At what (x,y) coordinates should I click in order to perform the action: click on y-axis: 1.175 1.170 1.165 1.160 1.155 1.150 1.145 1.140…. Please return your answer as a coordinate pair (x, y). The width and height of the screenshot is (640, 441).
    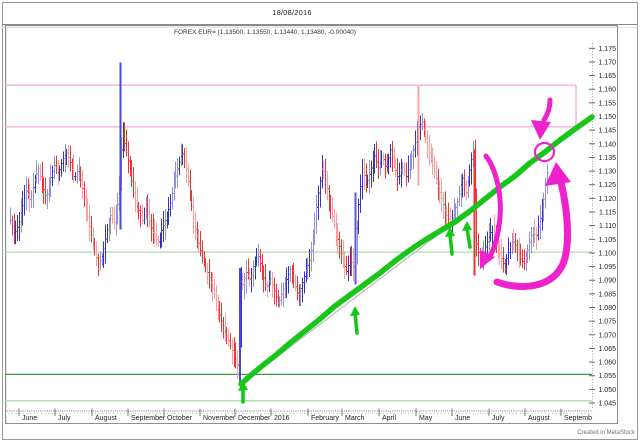
    Looking at the image, I should click on (602, 226).